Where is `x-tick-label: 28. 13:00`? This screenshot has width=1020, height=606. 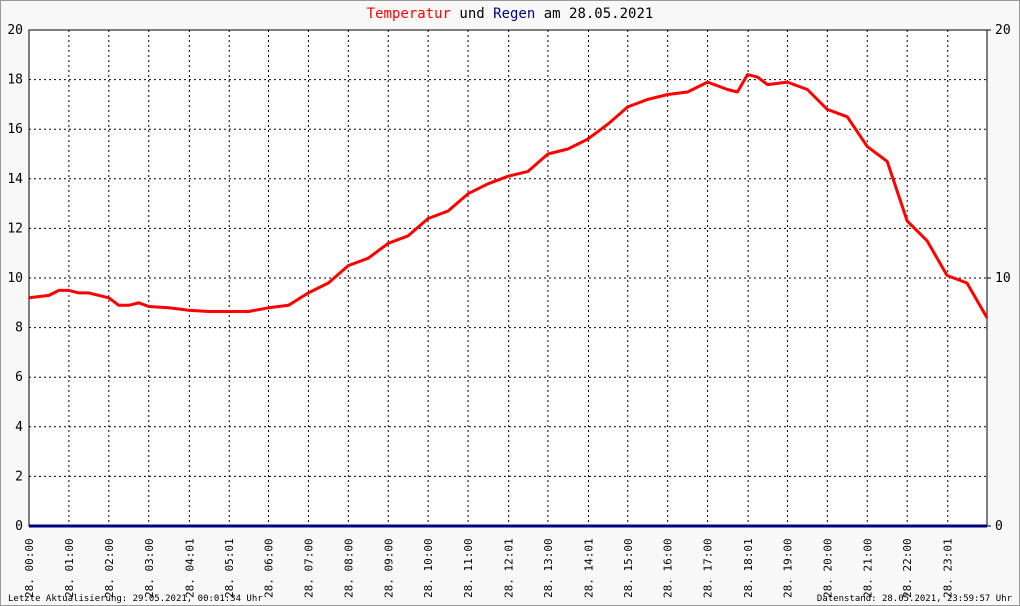 x-tick-label: 28. 13:00 is located at coordinates (548, 568).